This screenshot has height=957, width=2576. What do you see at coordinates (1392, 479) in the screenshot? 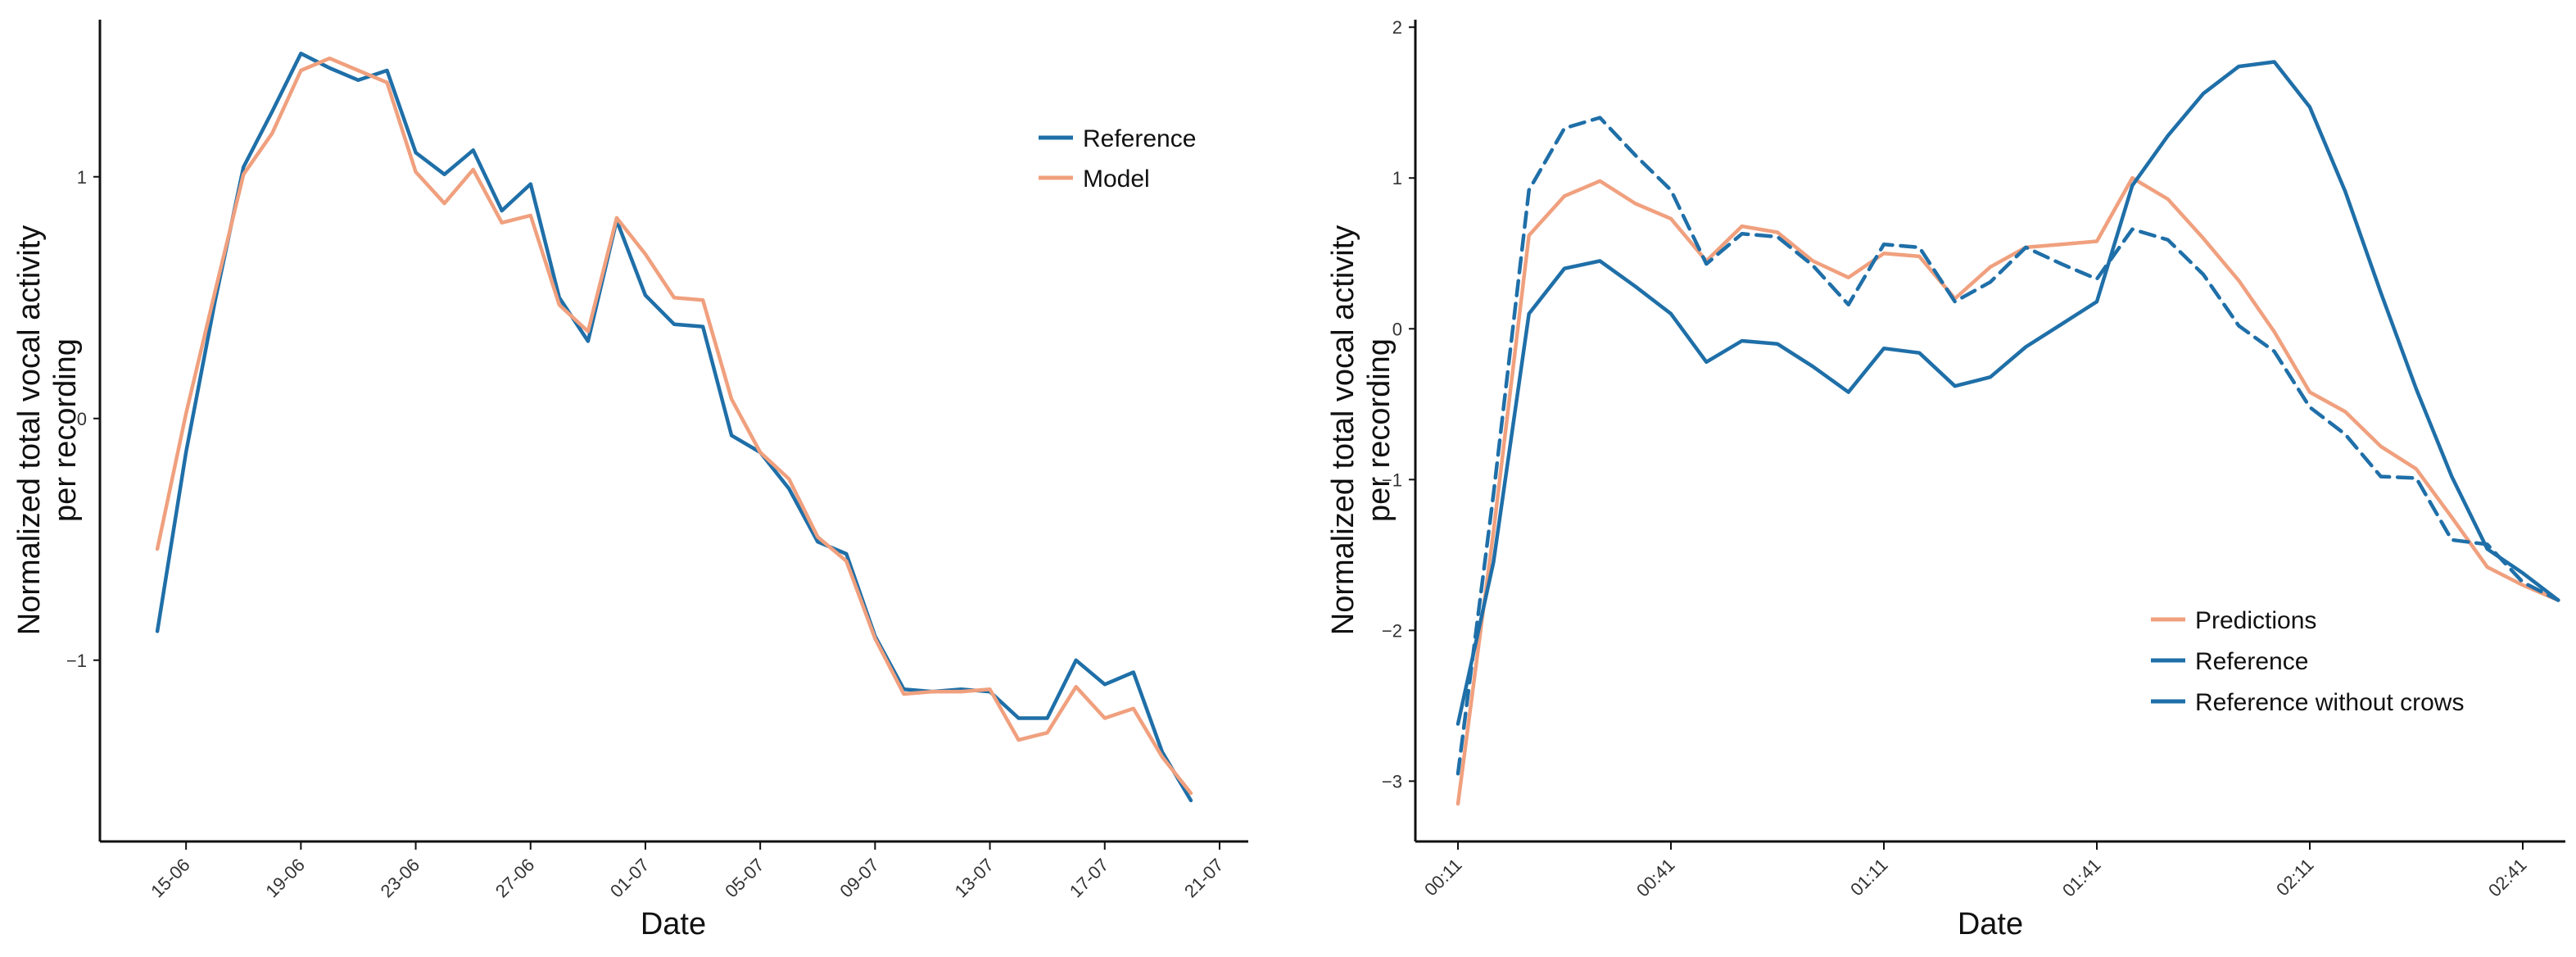
I see `right-y-tick-label: −1` at bounding box center [1392, 479].